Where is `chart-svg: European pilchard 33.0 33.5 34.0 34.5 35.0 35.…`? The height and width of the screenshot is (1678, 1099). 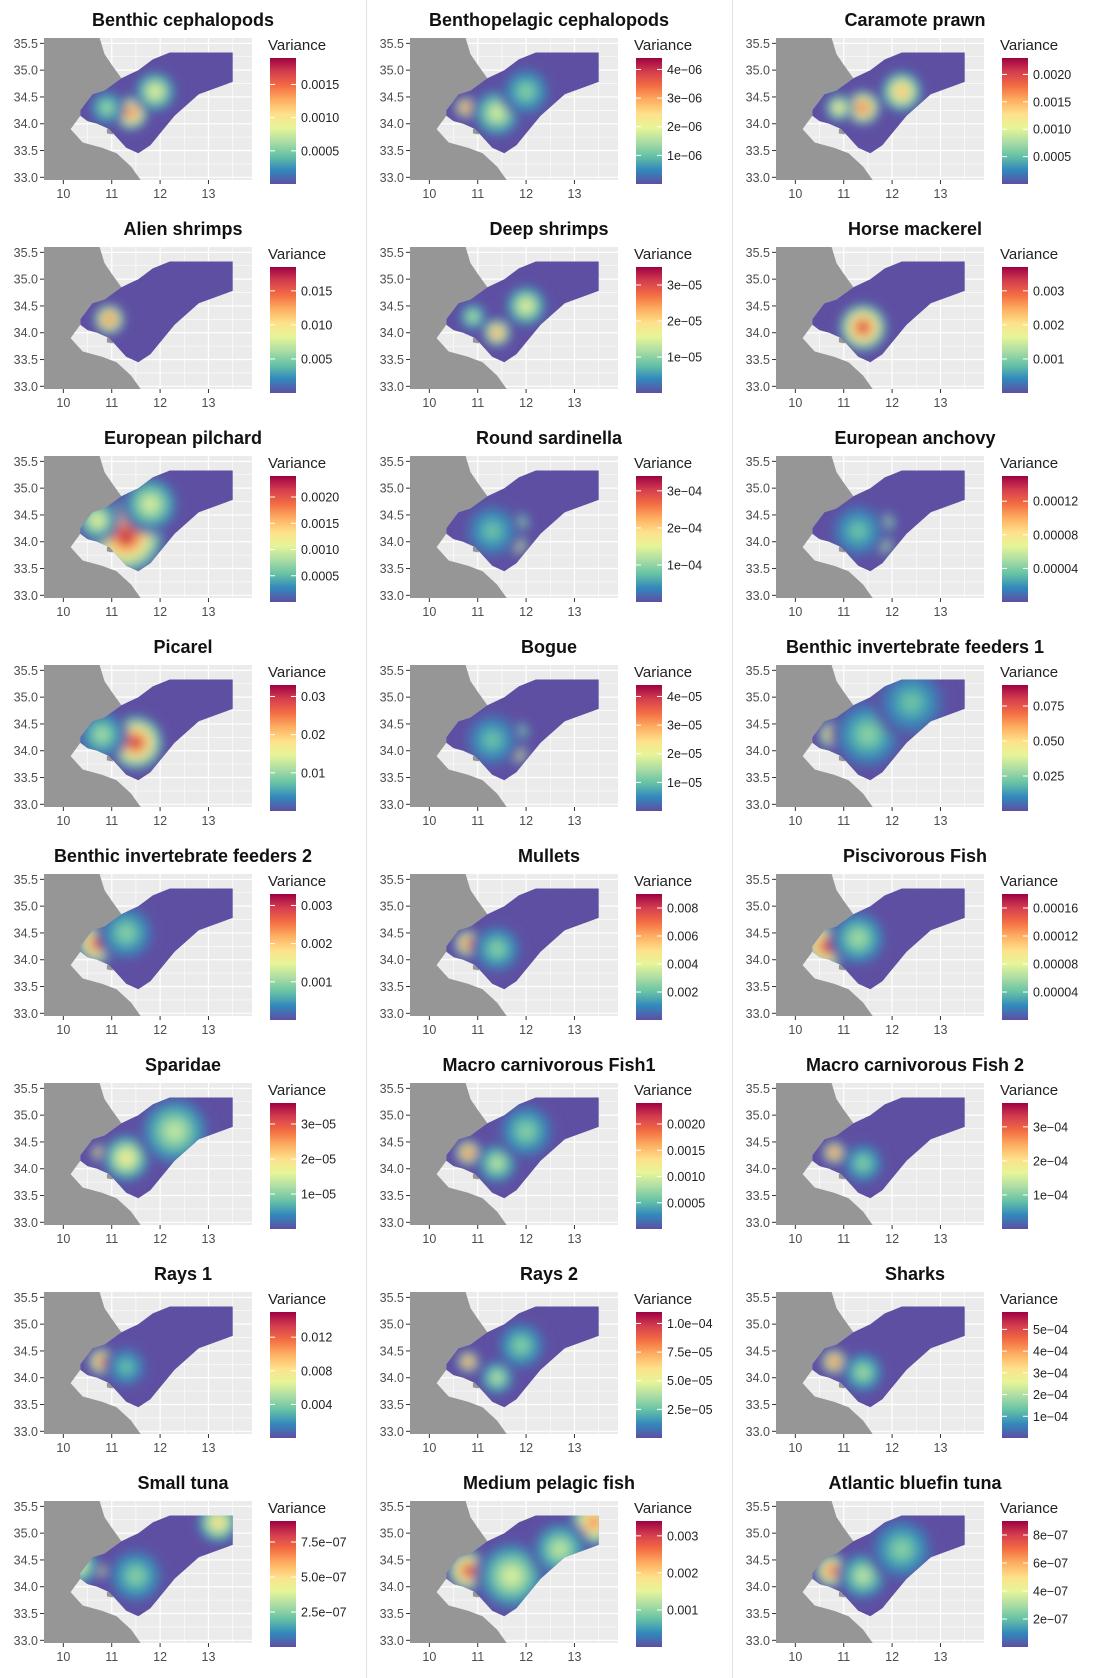
chart-svg: European pilchard 33.0 33.5 34.0 34.5 35.0 35.… is located at coordinates (177, 523).